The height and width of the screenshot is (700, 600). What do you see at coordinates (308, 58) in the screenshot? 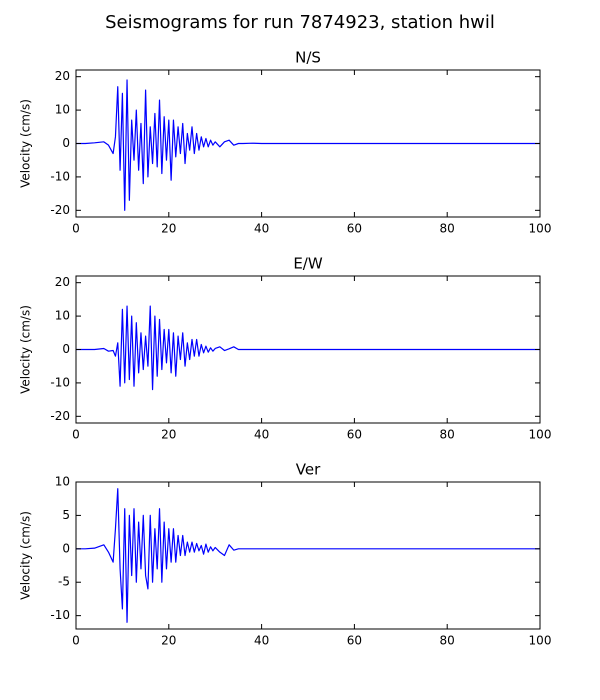
I see `subplot-title: N/S` at bounding box center [308, 58].